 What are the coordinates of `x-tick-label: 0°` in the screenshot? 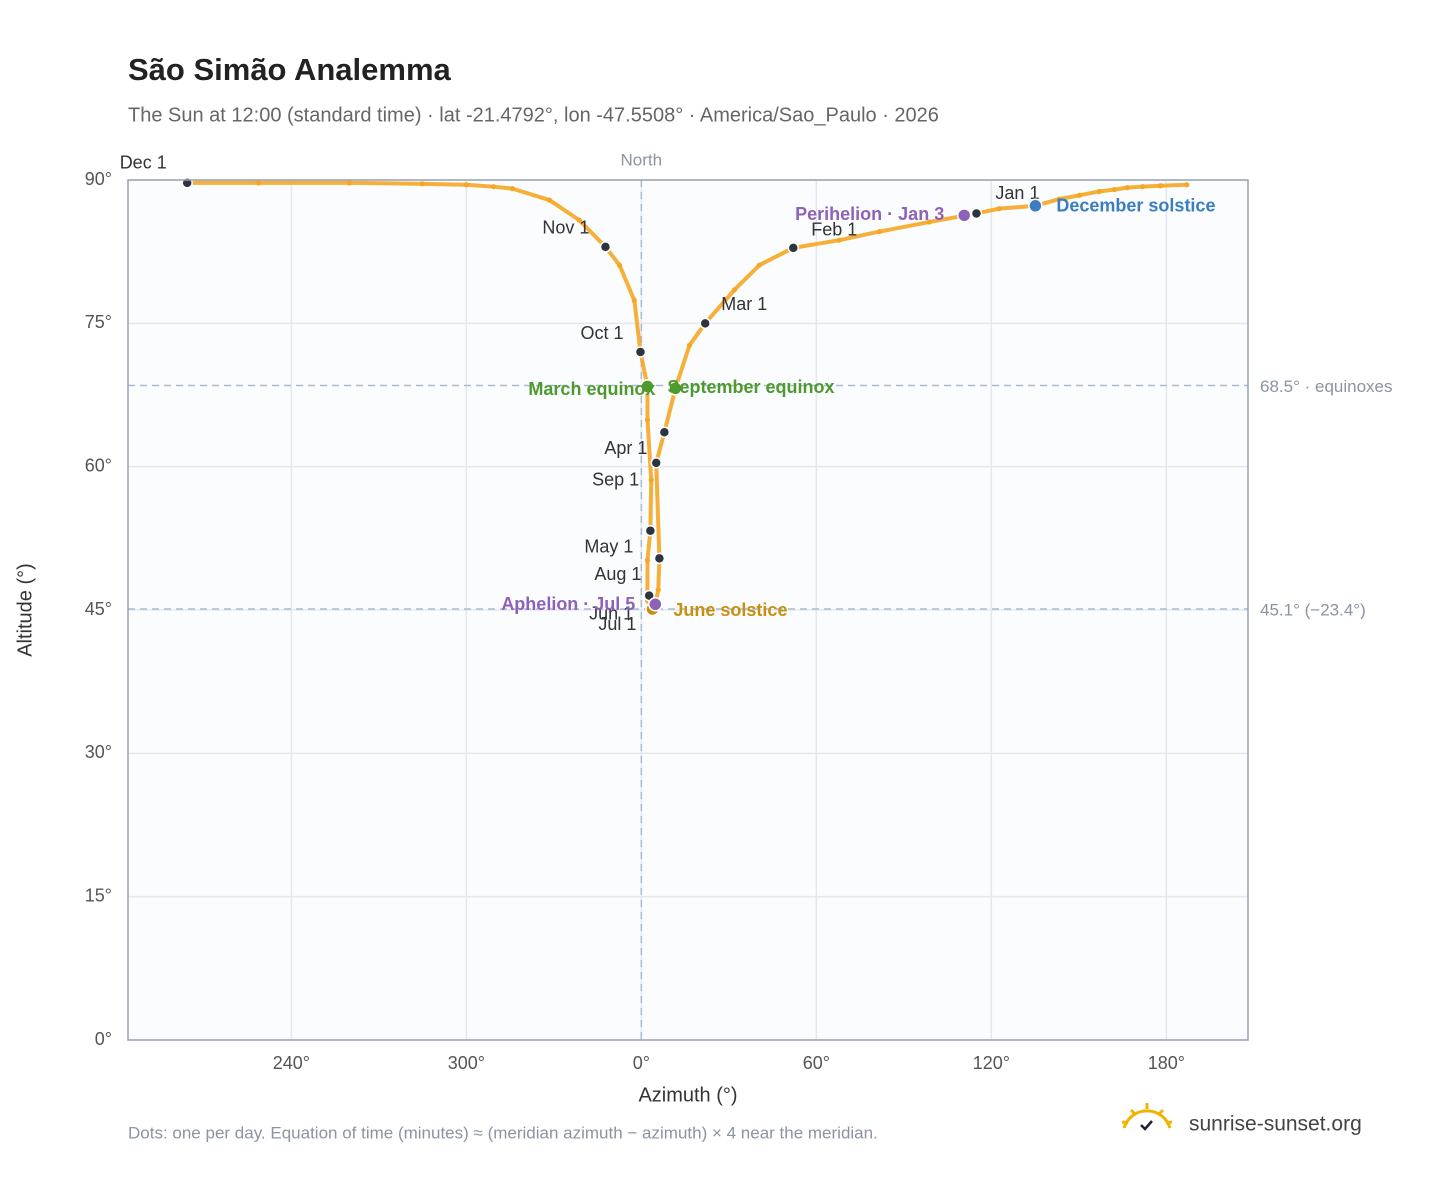 It's located at (641, 1063).